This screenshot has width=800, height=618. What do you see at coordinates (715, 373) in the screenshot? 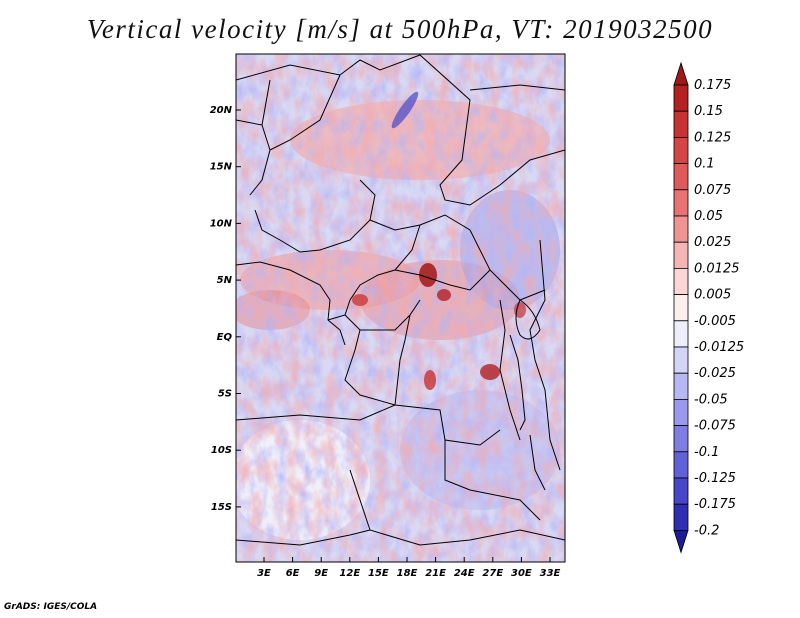
I see `colorbar-label: -0.025` at bounding box center [715, 373].